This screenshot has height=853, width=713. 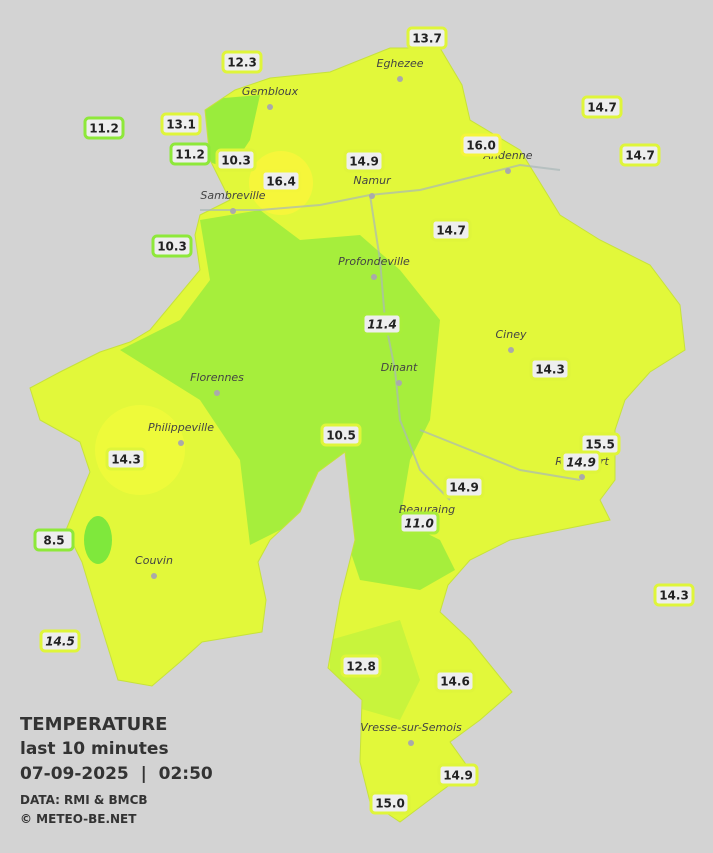 I want to click on cool-zone, so click(x=230, y=132).